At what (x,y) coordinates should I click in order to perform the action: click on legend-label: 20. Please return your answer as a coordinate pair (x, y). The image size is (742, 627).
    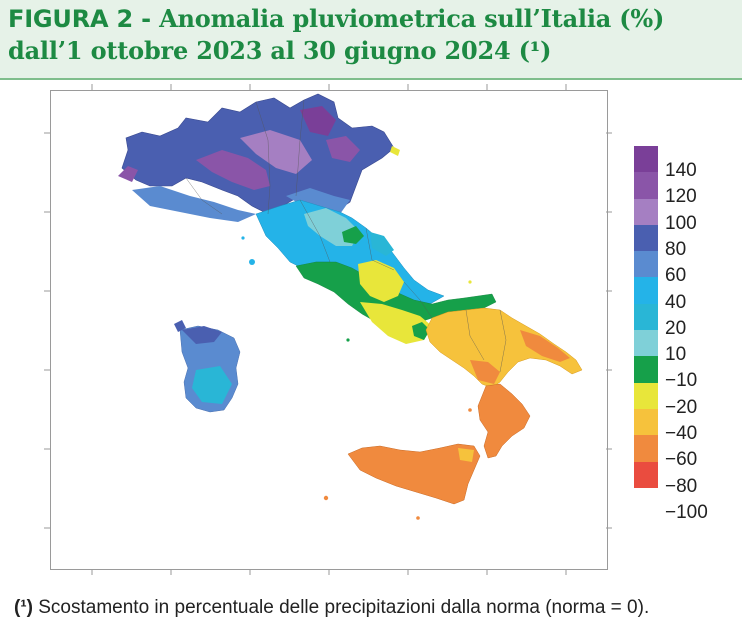
    Looking at the image, I should click on (676, 328).